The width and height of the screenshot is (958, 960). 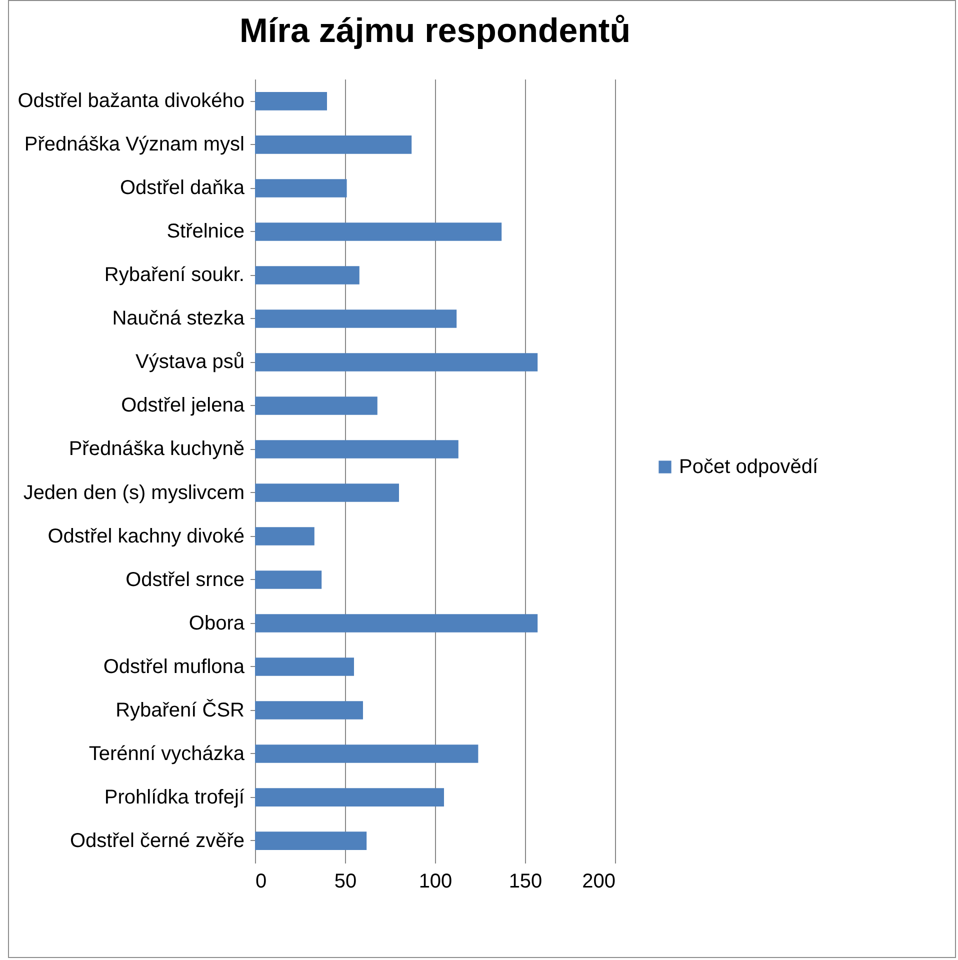 I want to click on y-tick-label: Odstřel jelena, so click(x=183, y=405).